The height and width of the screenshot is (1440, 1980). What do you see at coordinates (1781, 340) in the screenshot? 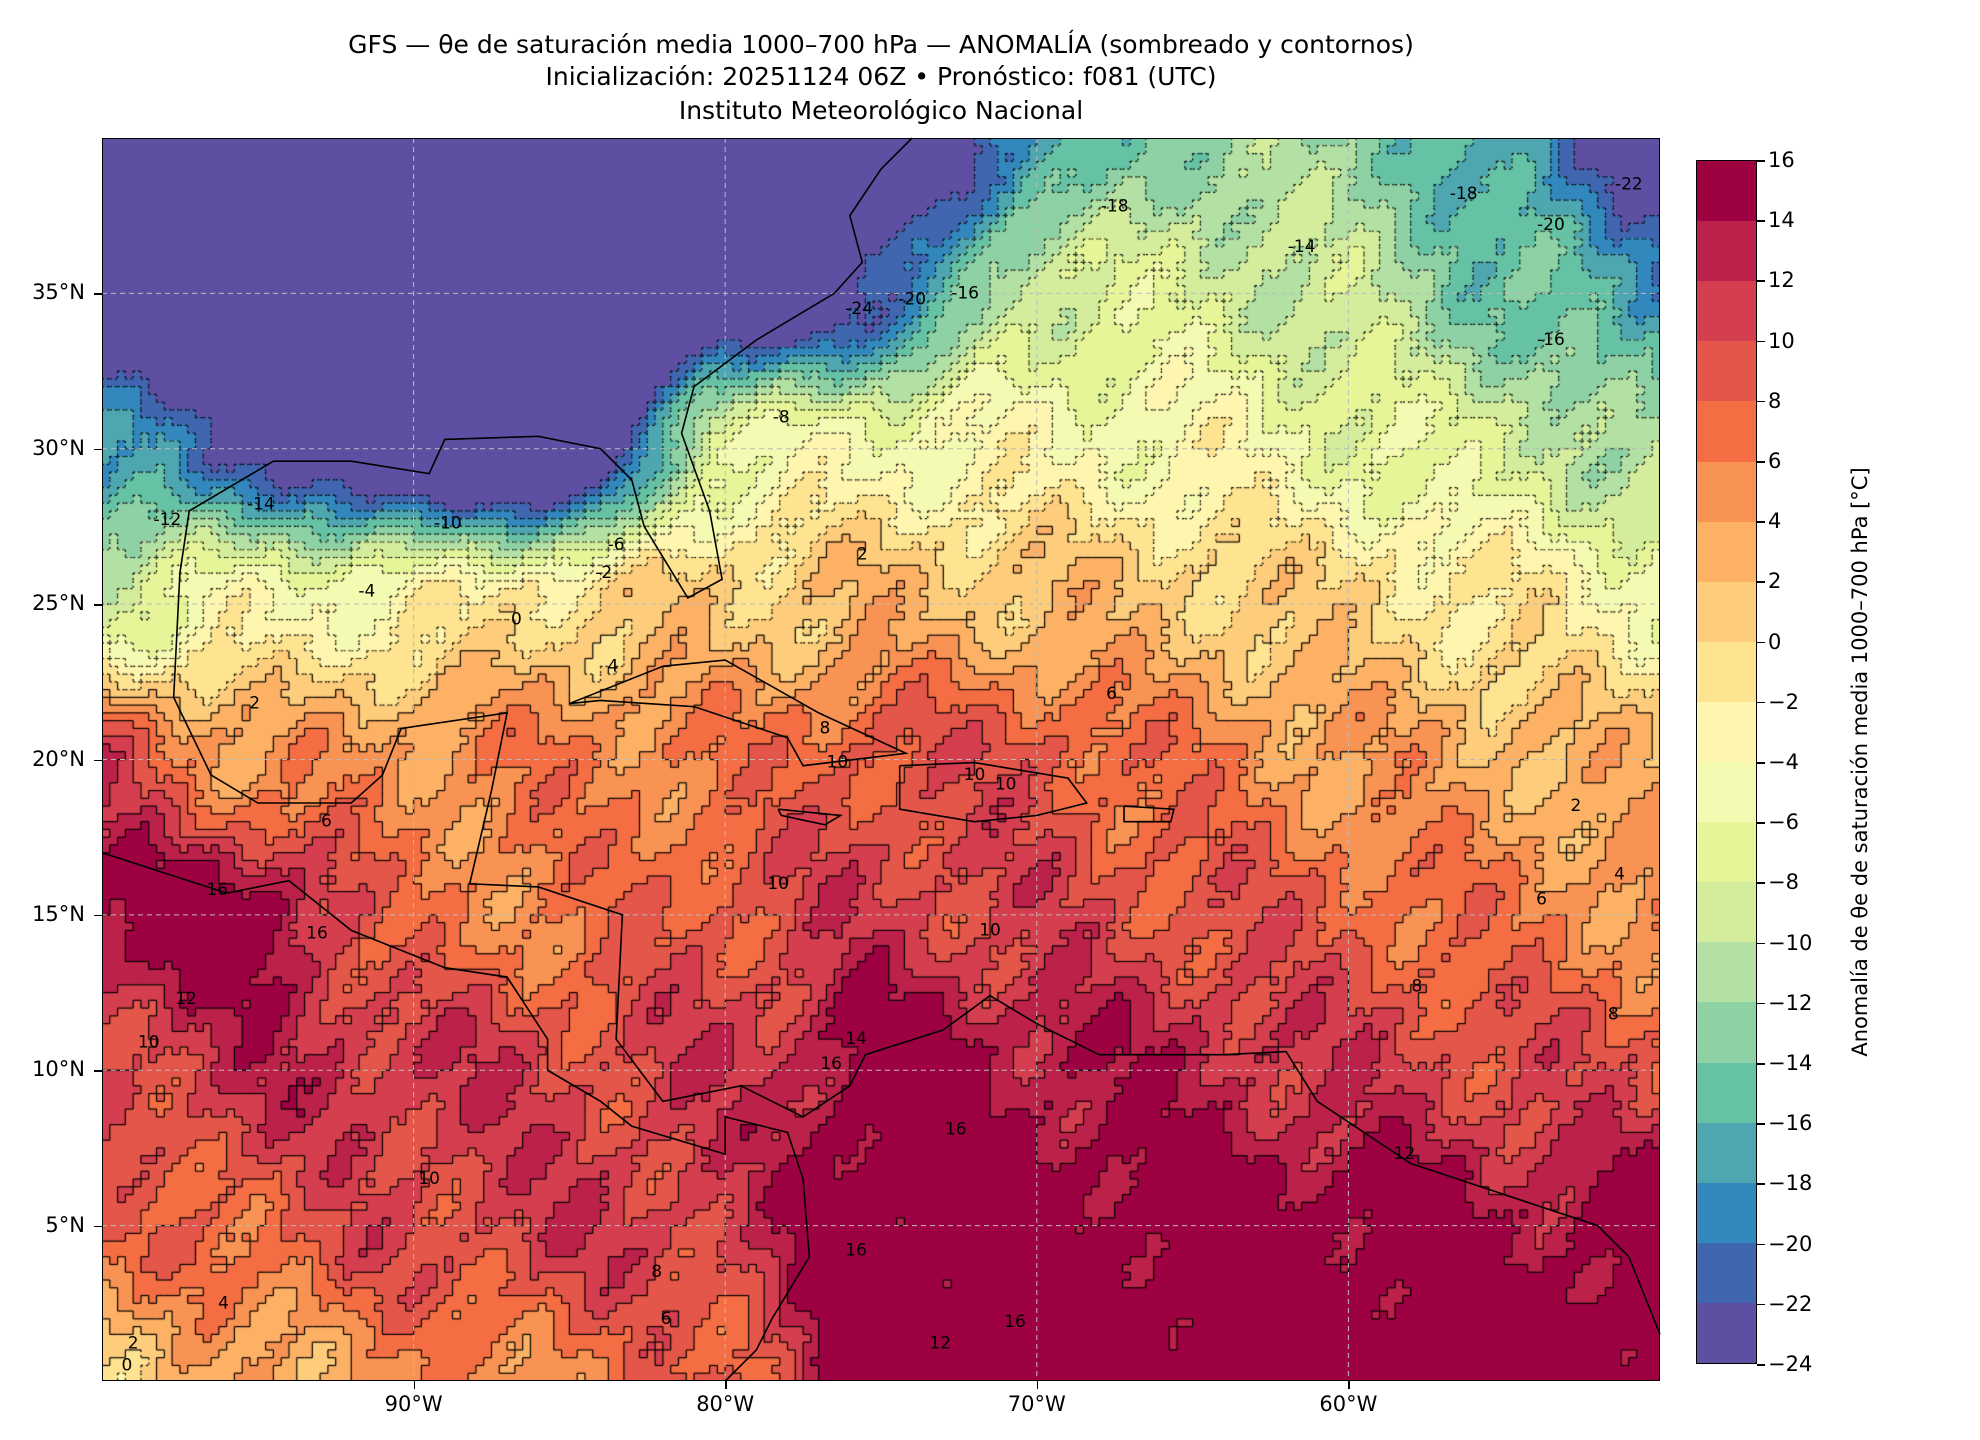
I see `colorbar-tick-label: 10` at bounding box center [1781, 340].